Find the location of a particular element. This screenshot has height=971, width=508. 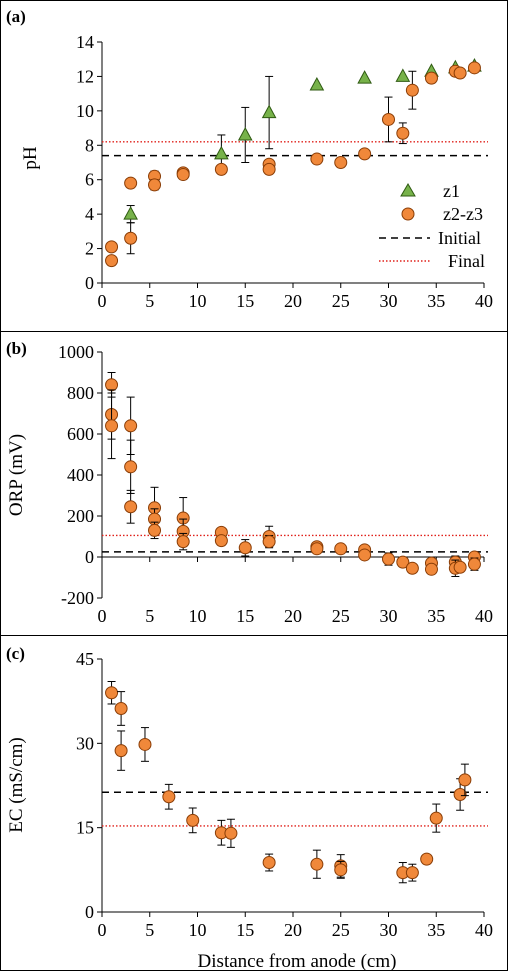

panel-a-y-tick-label: 10 is located at coordinates (85, 111).